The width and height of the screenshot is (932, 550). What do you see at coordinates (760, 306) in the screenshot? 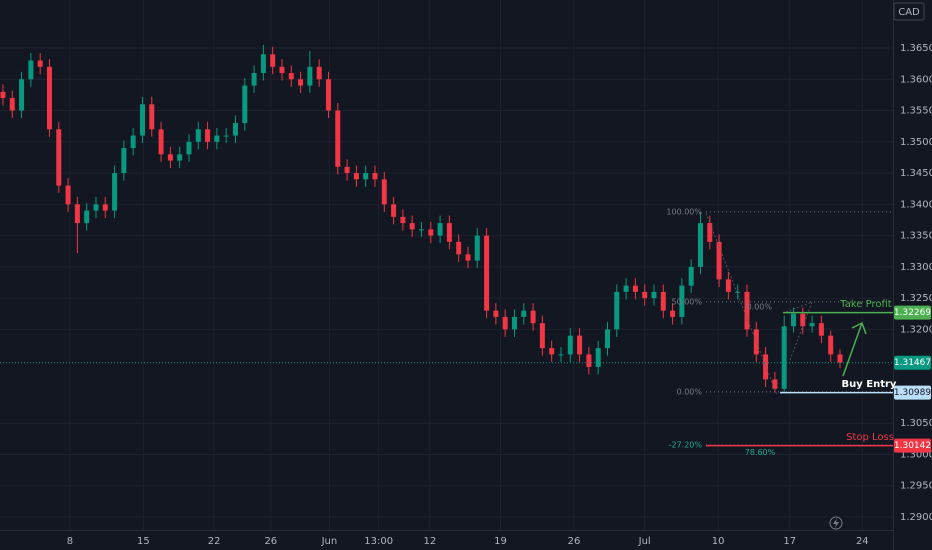
I see `fib-label: 0.00%` at bounding box center [760, 306].